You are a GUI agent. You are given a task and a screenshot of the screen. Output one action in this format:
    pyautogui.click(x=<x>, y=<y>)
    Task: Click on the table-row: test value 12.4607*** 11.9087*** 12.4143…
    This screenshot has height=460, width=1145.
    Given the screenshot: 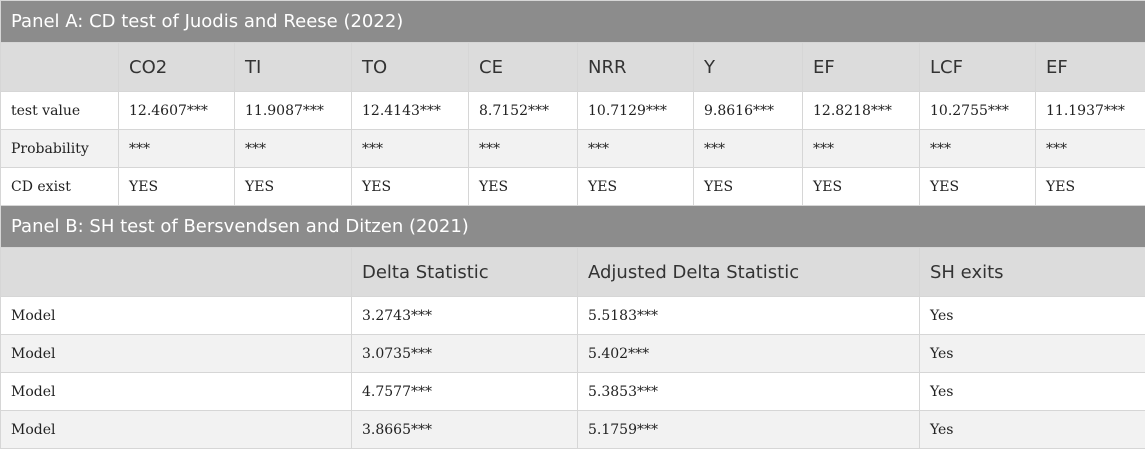 What is the action you would take?
    pyautogui.click(x=572, y=110)
    